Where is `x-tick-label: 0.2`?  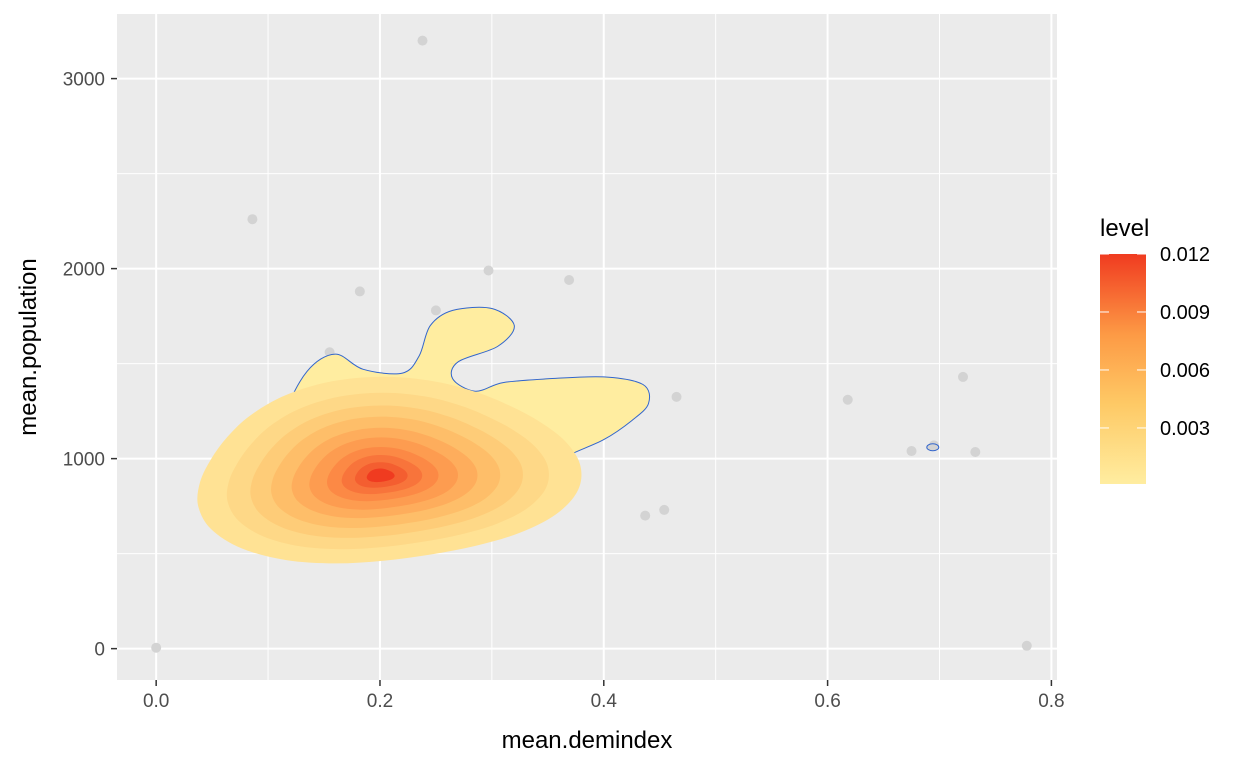 x-tick-label: 0.2 is located at coordinates (380, 701).